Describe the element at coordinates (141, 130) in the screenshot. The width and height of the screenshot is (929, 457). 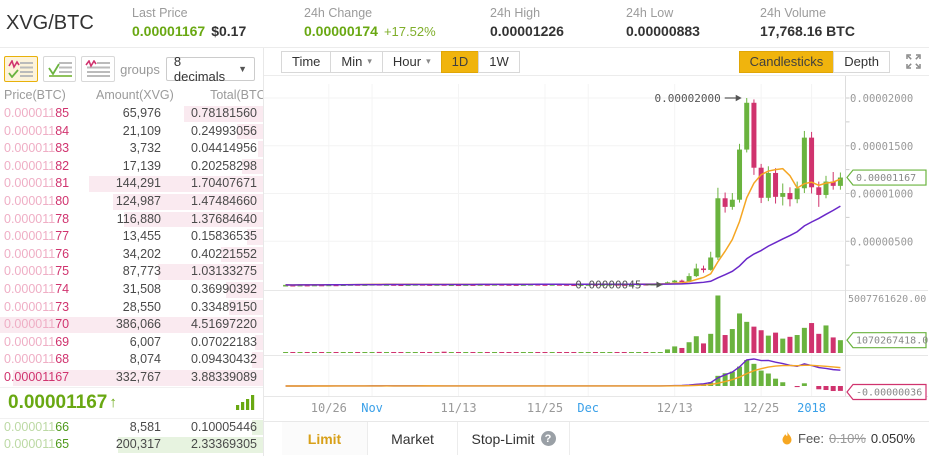
I see `order-amount: 21,109` at that location.